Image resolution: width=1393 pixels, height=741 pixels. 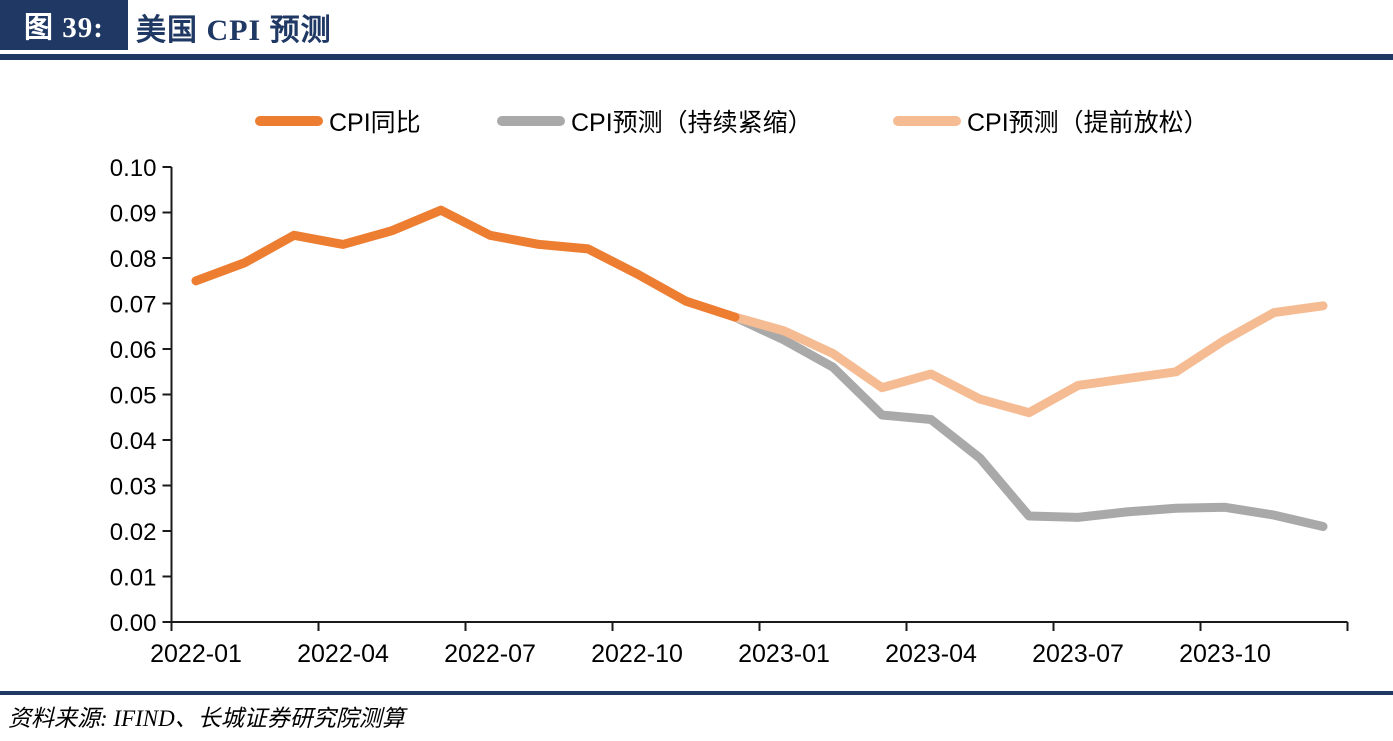 What do you see at coordinates (133, 623) in the screenshot?
I see `svg-text: 0.00` at bounding box center [133, 623].